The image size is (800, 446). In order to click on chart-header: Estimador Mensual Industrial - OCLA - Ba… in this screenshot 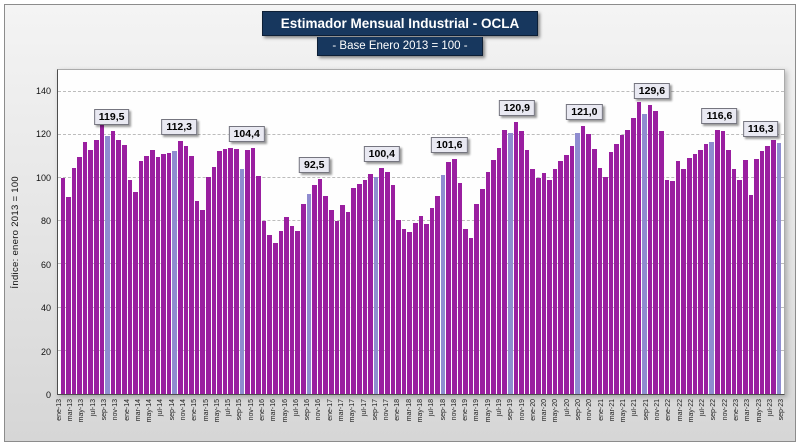, I will do `click(400, 33)`.